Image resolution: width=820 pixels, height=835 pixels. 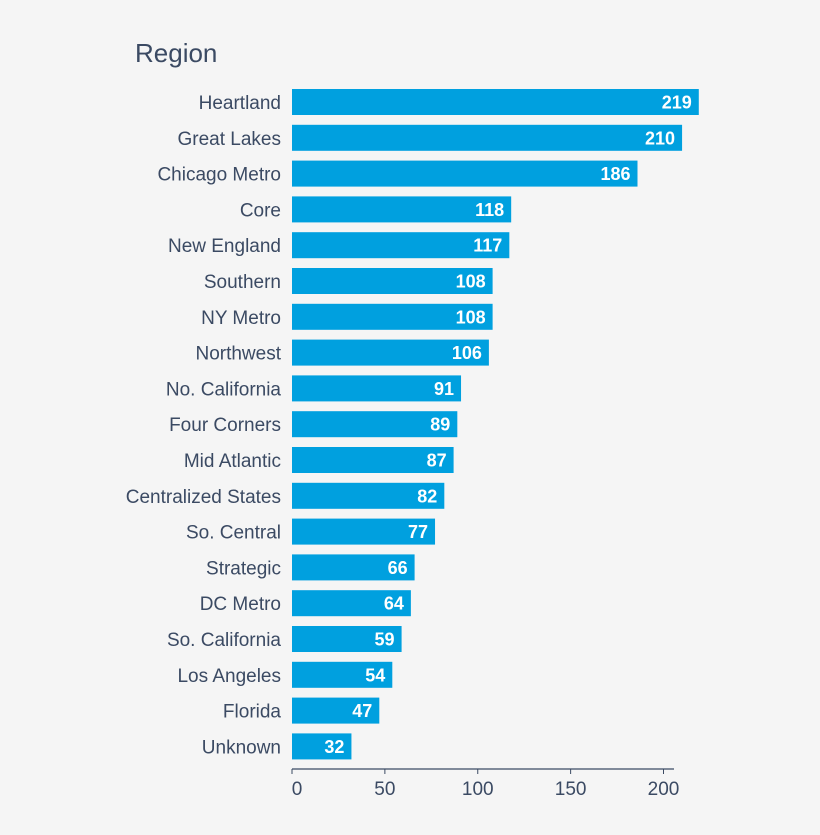 I want to click on x-axis: 0 50 100 150 200, so click(x=485, y=784).